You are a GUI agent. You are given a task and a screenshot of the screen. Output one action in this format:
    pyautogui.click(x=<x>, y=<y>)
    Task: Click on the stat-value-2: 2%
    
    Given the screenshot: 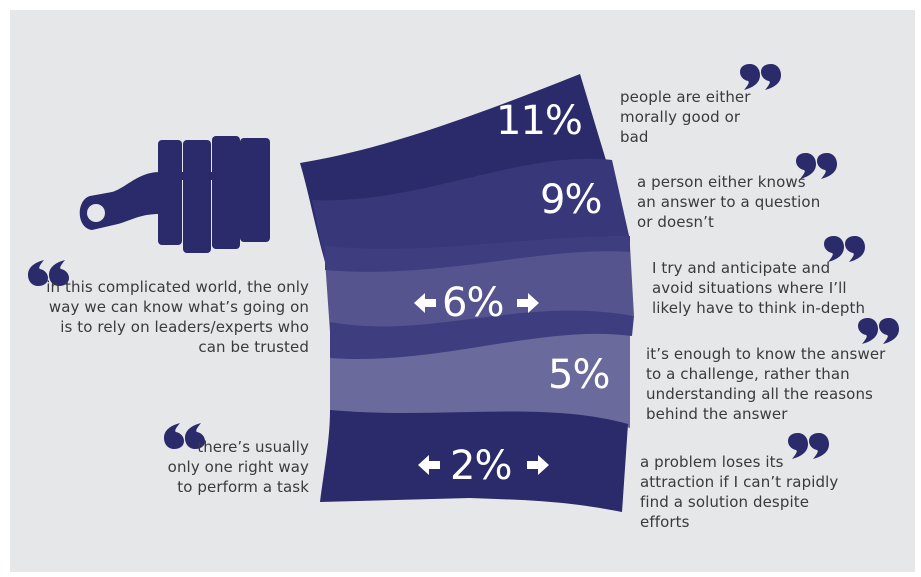 What is the action you would take?
    pyautogui.click(x=481, y=466)
    